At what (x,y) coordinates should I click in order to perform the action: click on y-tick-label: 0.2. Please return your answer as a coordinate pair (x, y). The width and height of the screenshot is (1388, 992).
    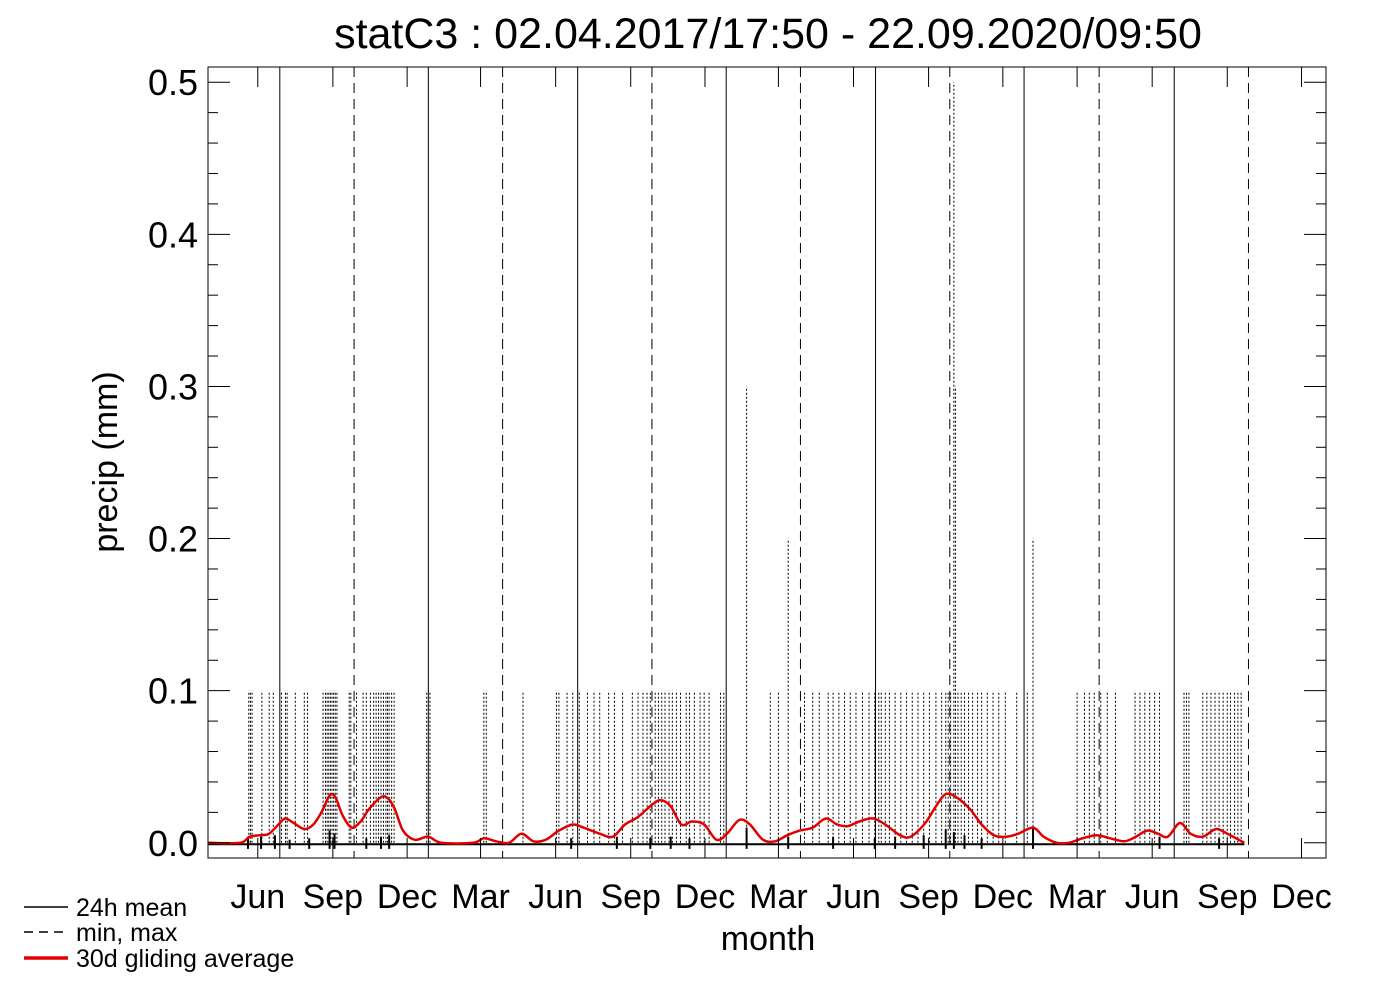
    Looking at the image, I should click on (173, 539).